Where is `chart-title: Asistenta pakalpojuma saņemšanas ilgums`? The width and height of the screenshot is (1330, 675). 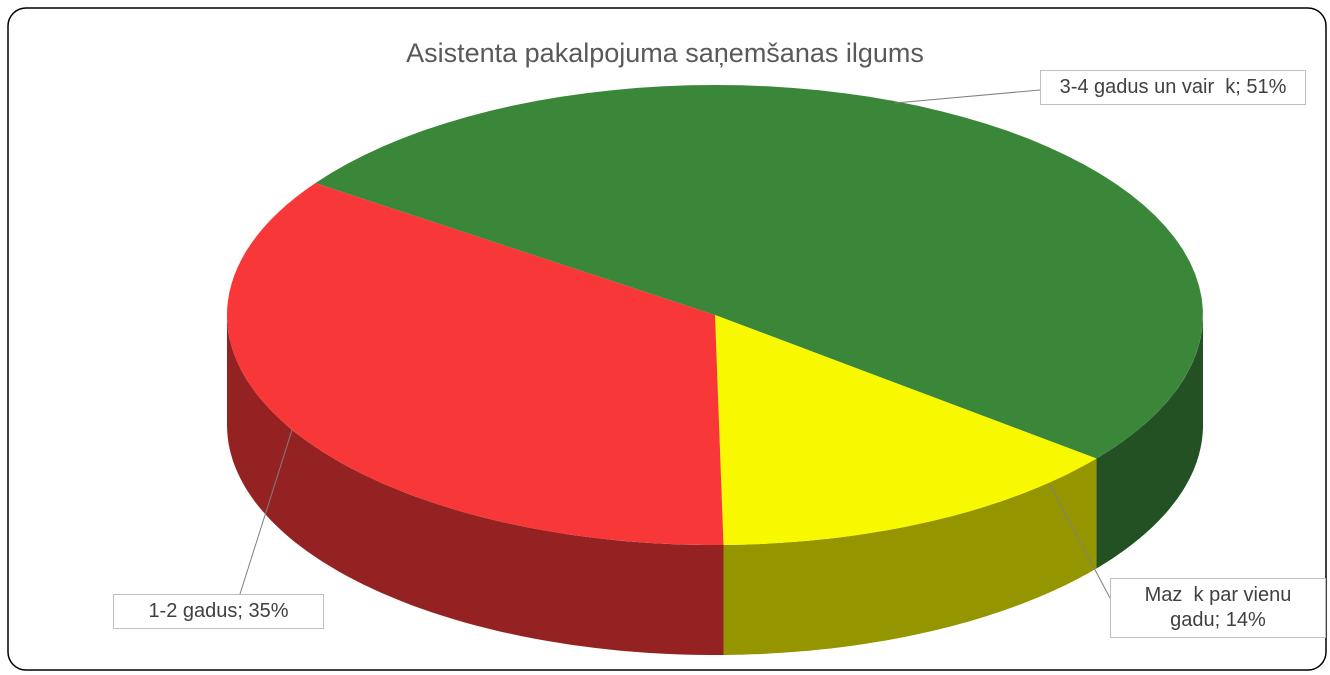 chart-title: Asistenta pakalpojuma saņemšanas ilgums is located at coordinates (665, 53).